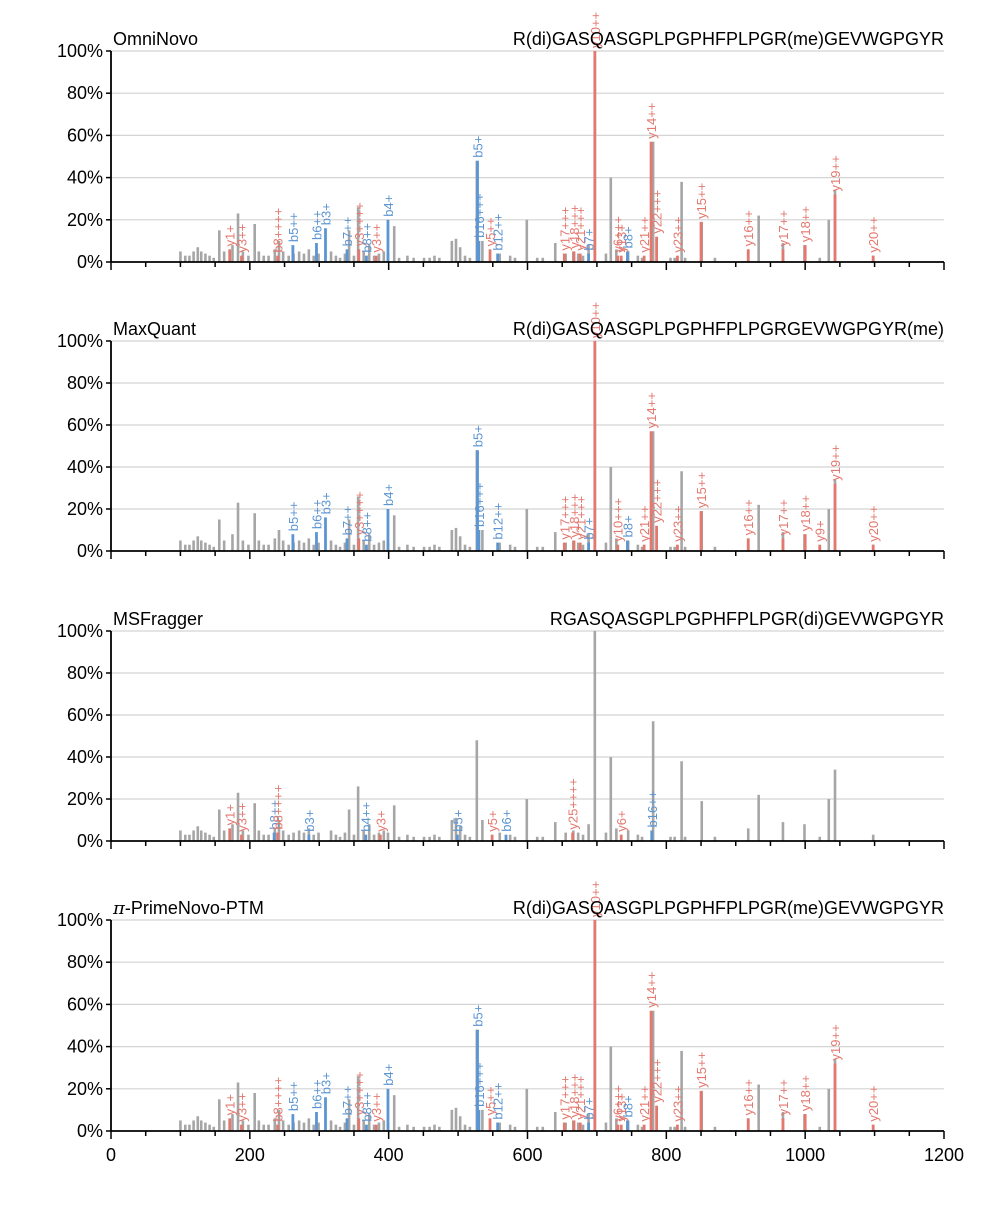 The image size is (998, 1206). I want to click on b-ion-label: b6++, so click(316, 514).